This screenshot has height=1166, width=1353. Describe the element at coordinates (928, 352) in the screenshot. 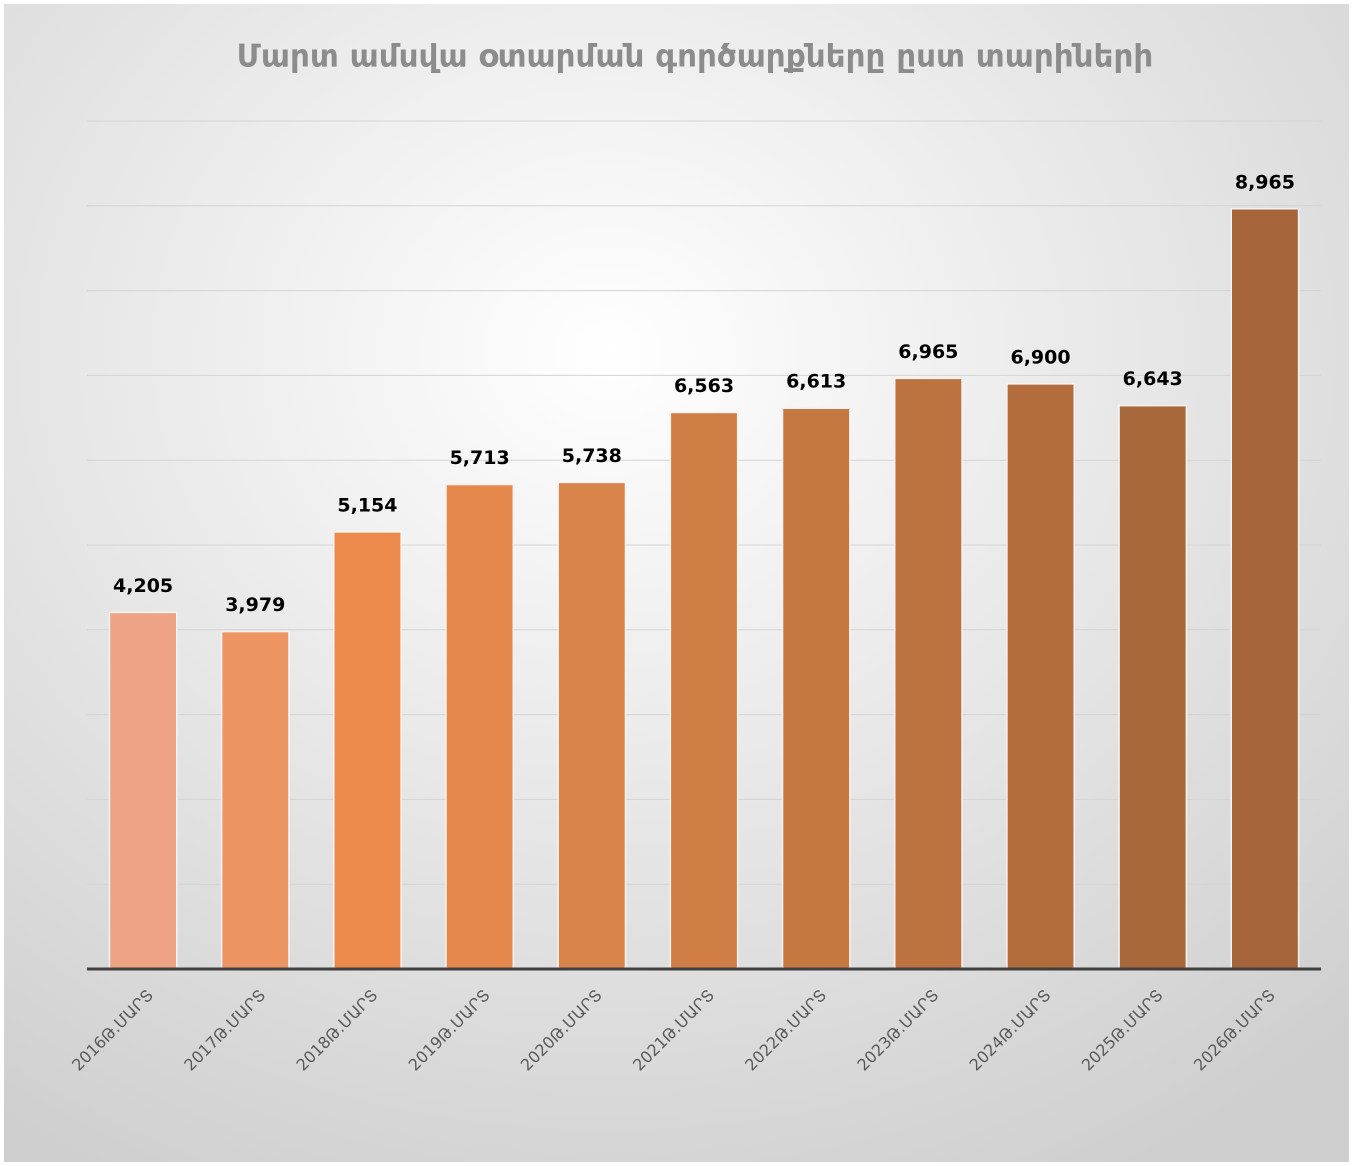

I see `data-label: 6,965` at that location.